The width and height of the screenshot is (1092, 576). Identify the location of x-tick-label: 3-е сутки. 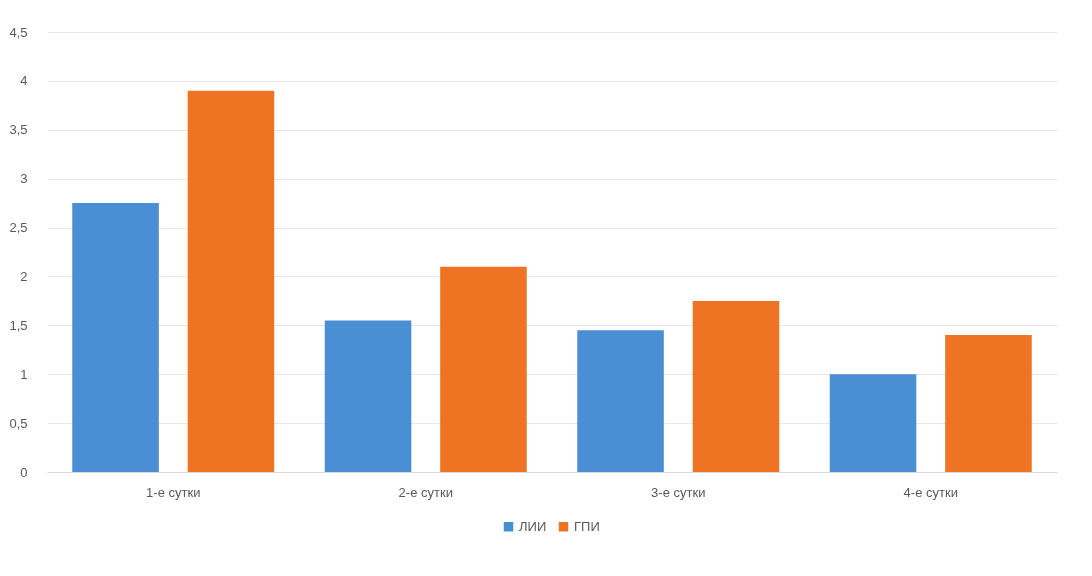
(678, 492).